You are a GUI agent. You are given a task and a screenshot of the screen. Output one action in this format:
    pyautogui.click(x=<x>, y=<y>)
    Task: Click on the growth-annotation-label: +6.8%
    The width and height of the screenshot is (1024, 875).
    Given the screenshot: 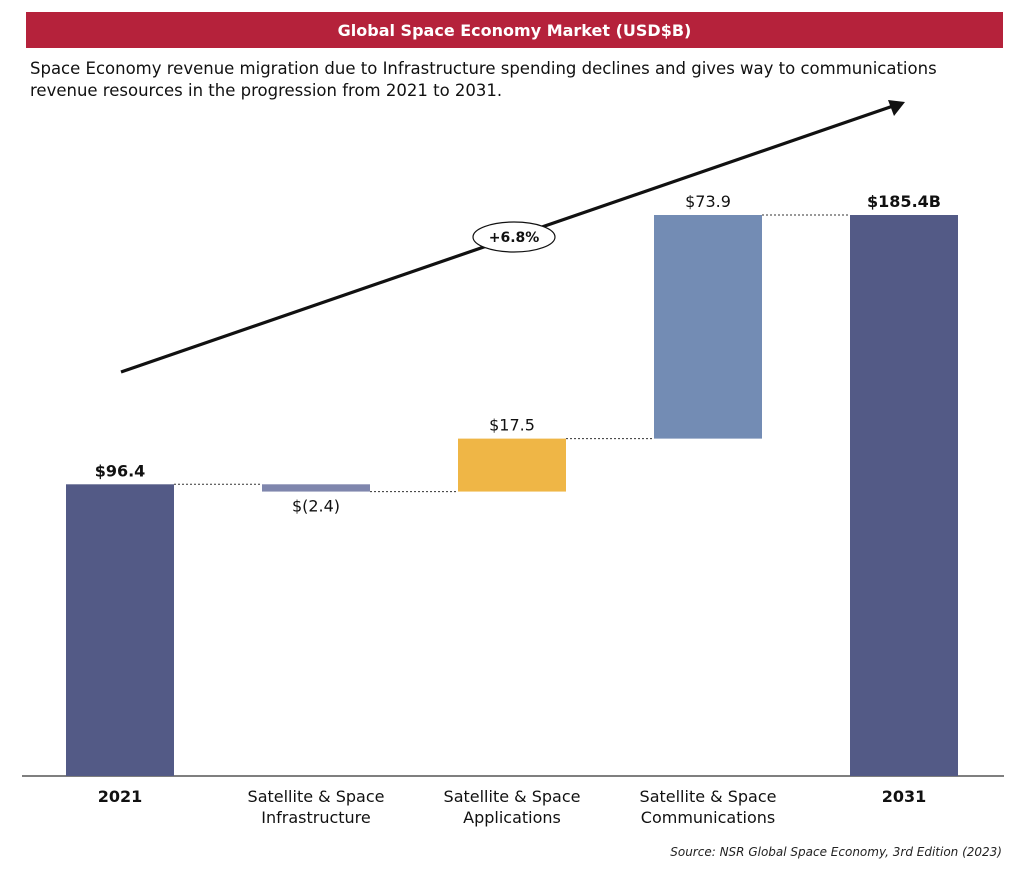 What is the action you would take?
    pyautogui.click(x=514, y=238)
    